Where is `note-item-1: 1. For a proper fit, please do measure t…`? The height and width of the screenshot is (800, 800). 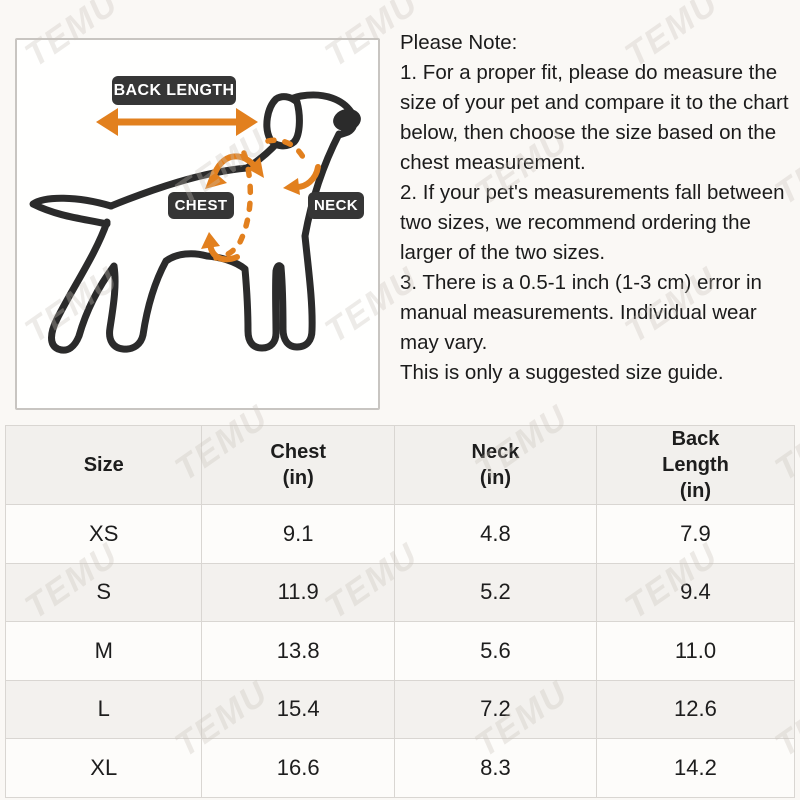
note-item-1: 1. For a proper fit, please do measure t… is located at coordinates (594, 117).